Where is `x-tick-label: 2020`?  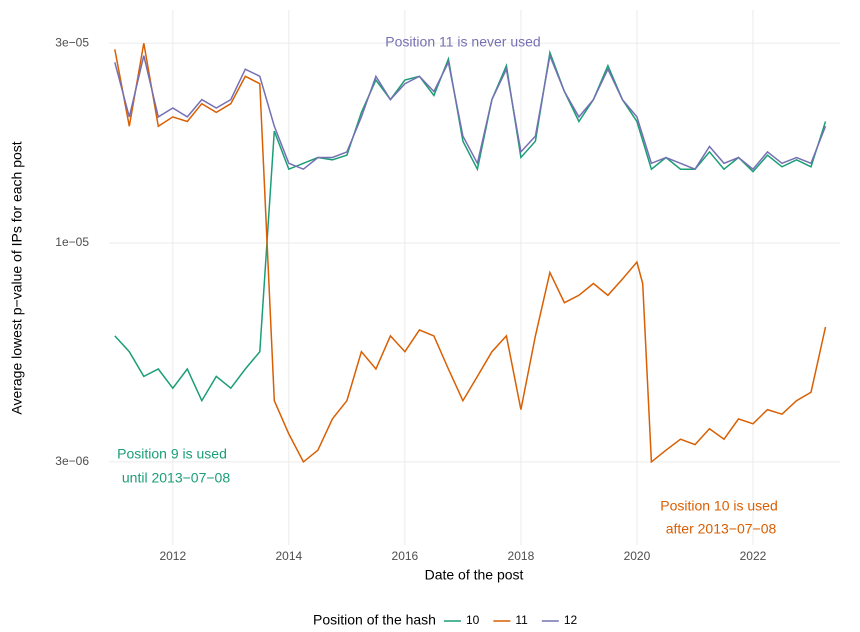
x-tick-label: 2020 is located at coordinates (637, 556).